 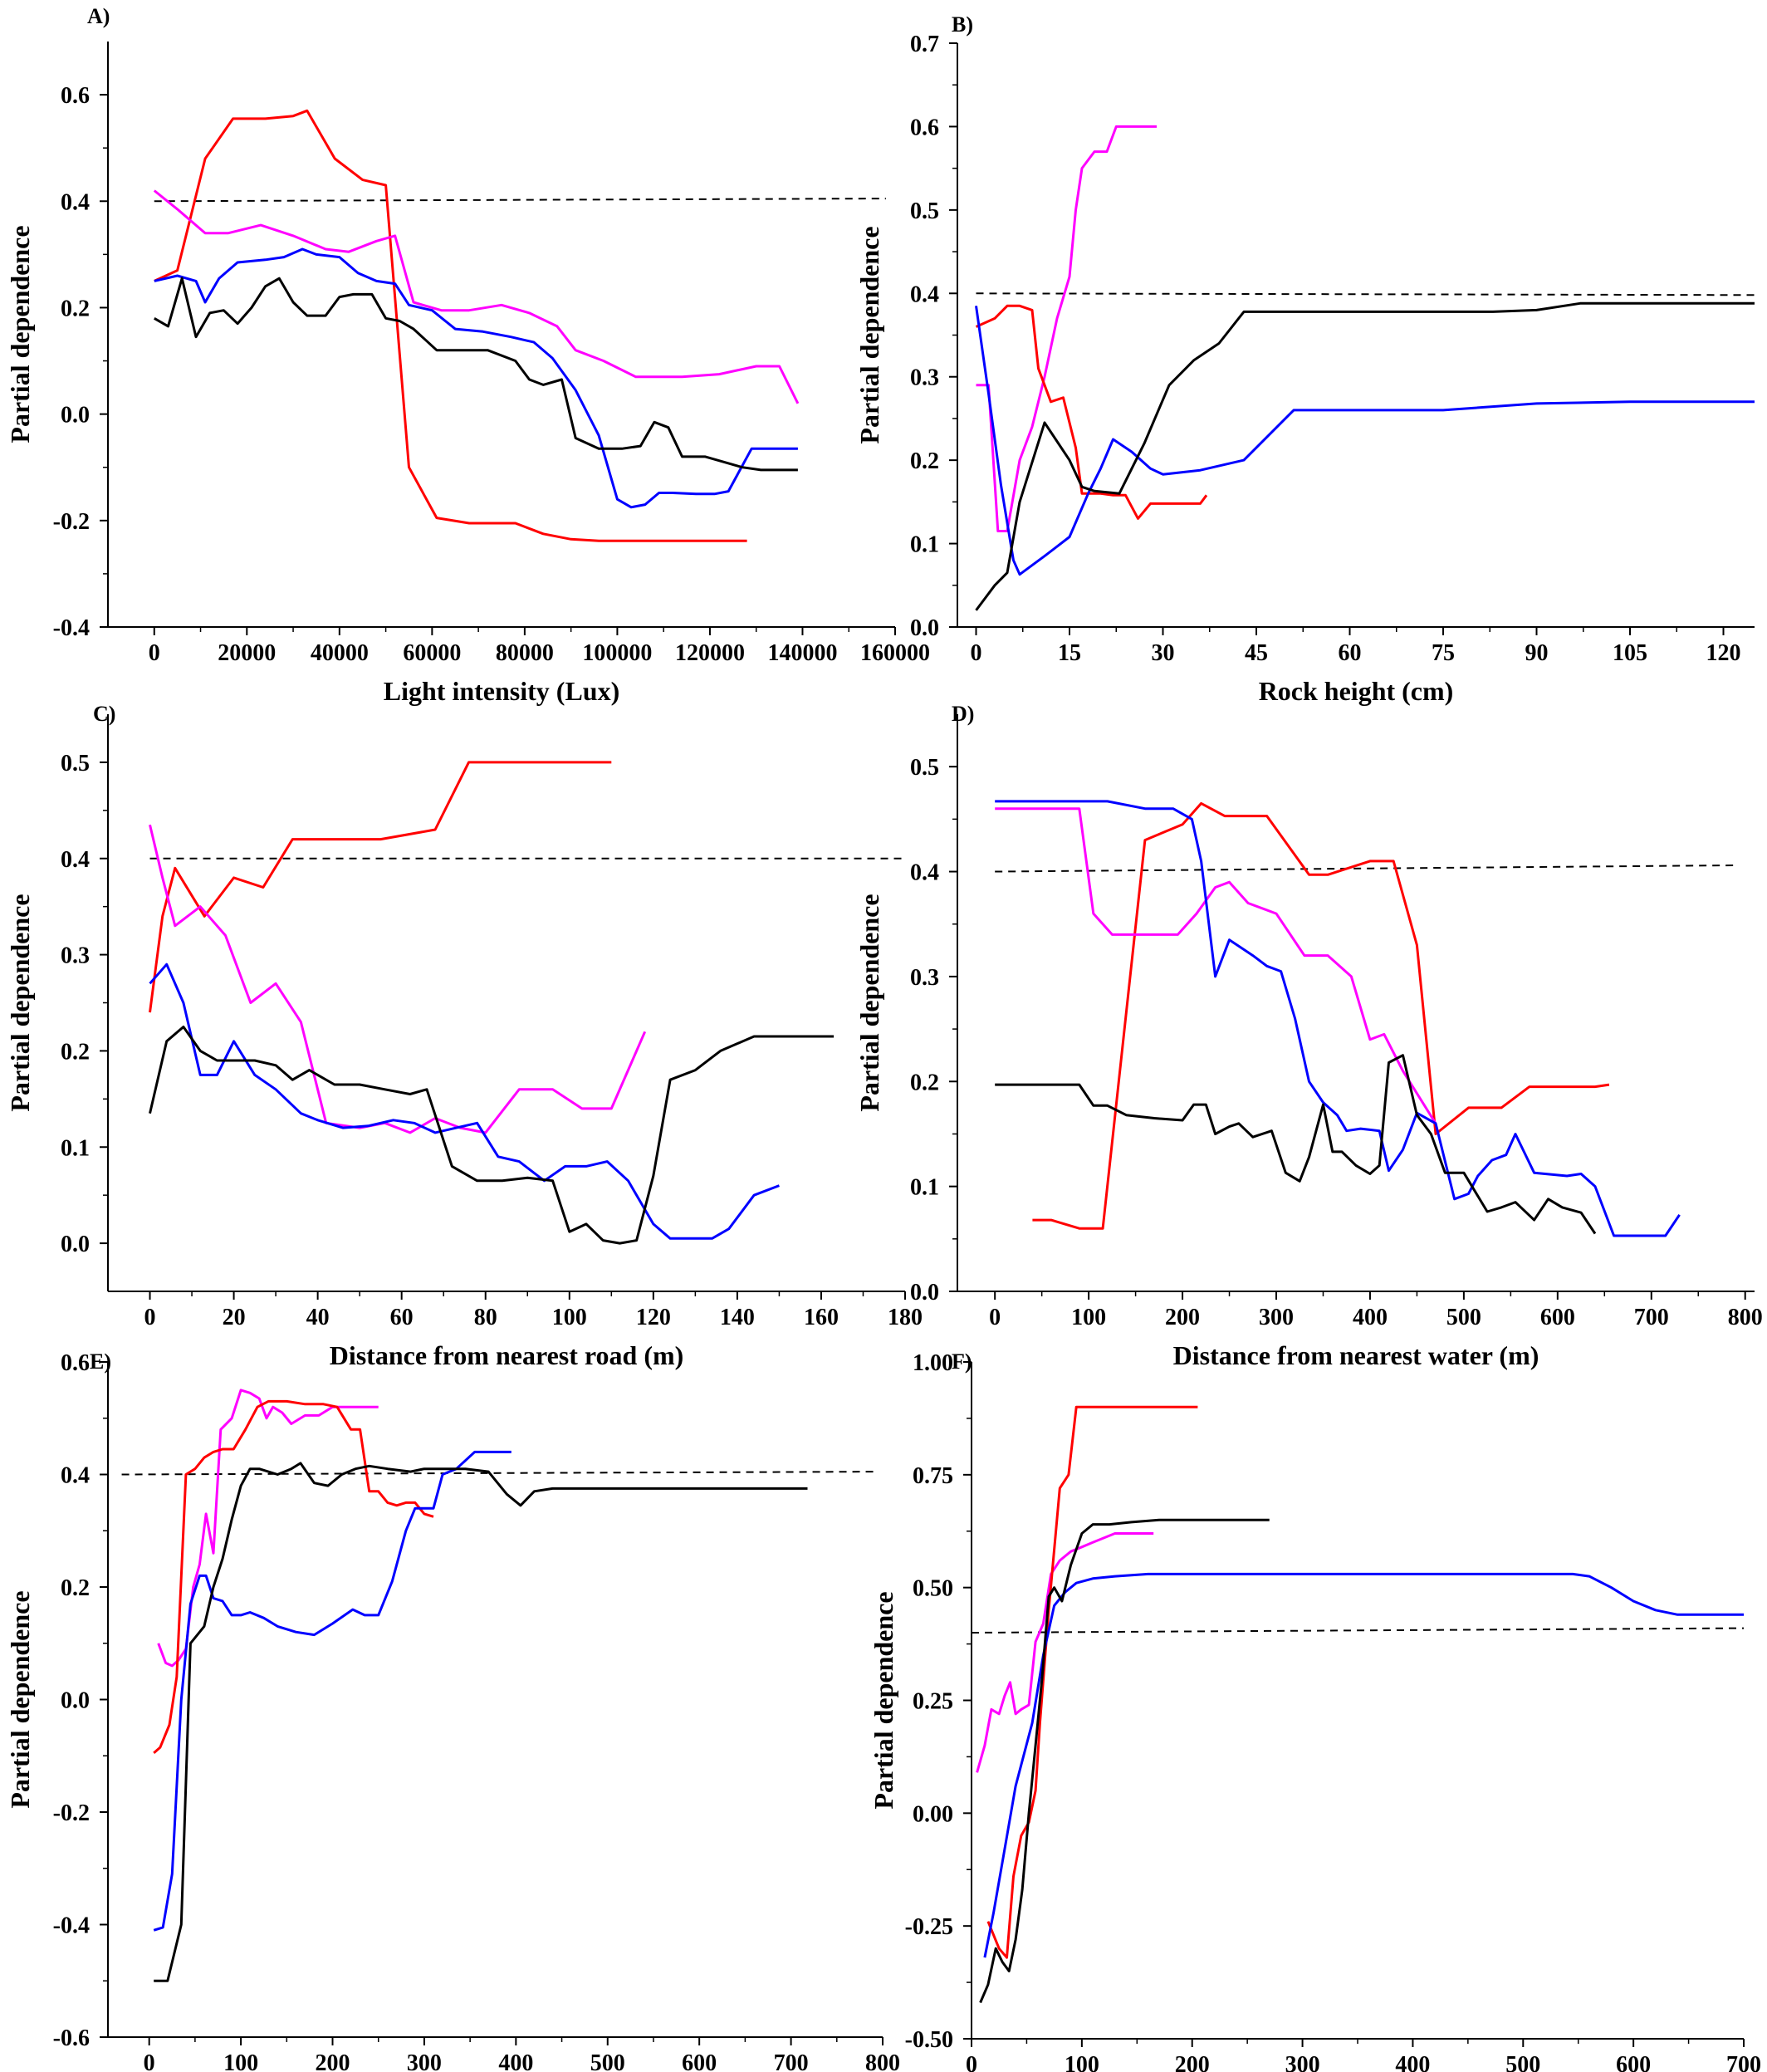 What do you see at coordinates (933, 1363) in the screenshot?
I see `y-tick-label: 1.00` at bounding box center [933, 1363].